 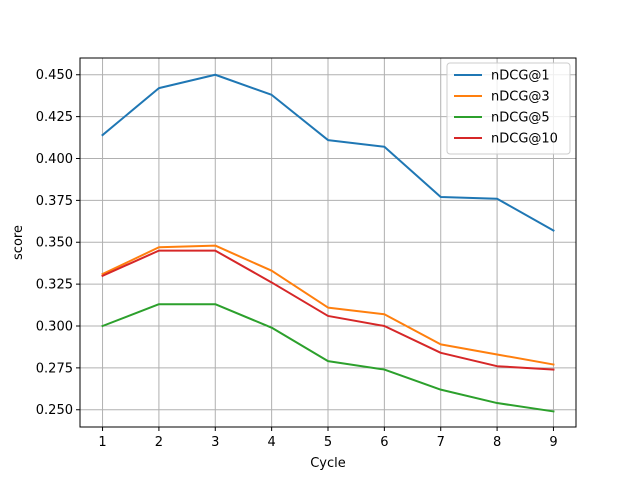 I want to click on x-tick-label: 4, so click(x=271, y=442).